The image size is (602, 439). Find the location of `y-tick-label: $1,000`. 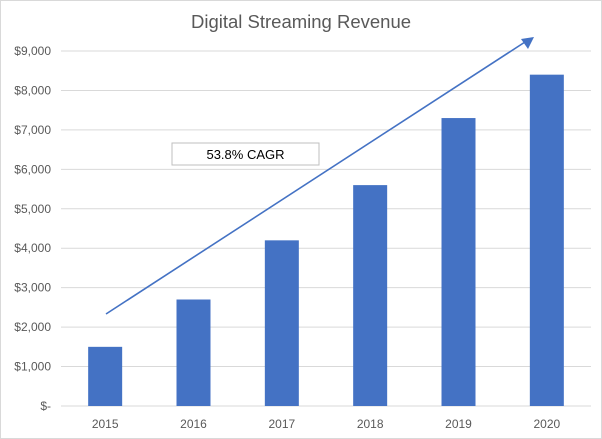

y-tick-label: $1,000 is located at coordinates (32, 367).